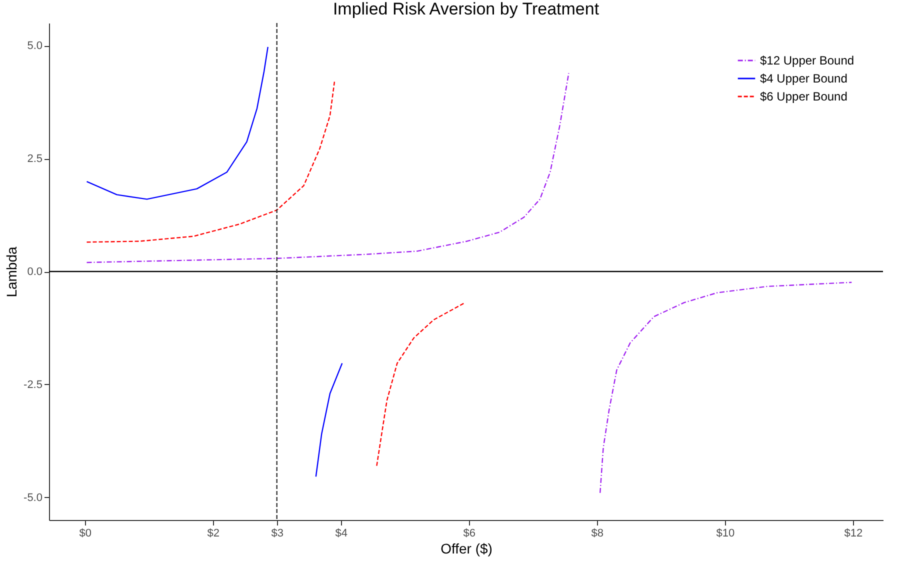  I want to click on x-axis-title: Offer ($), so click(466, 548).